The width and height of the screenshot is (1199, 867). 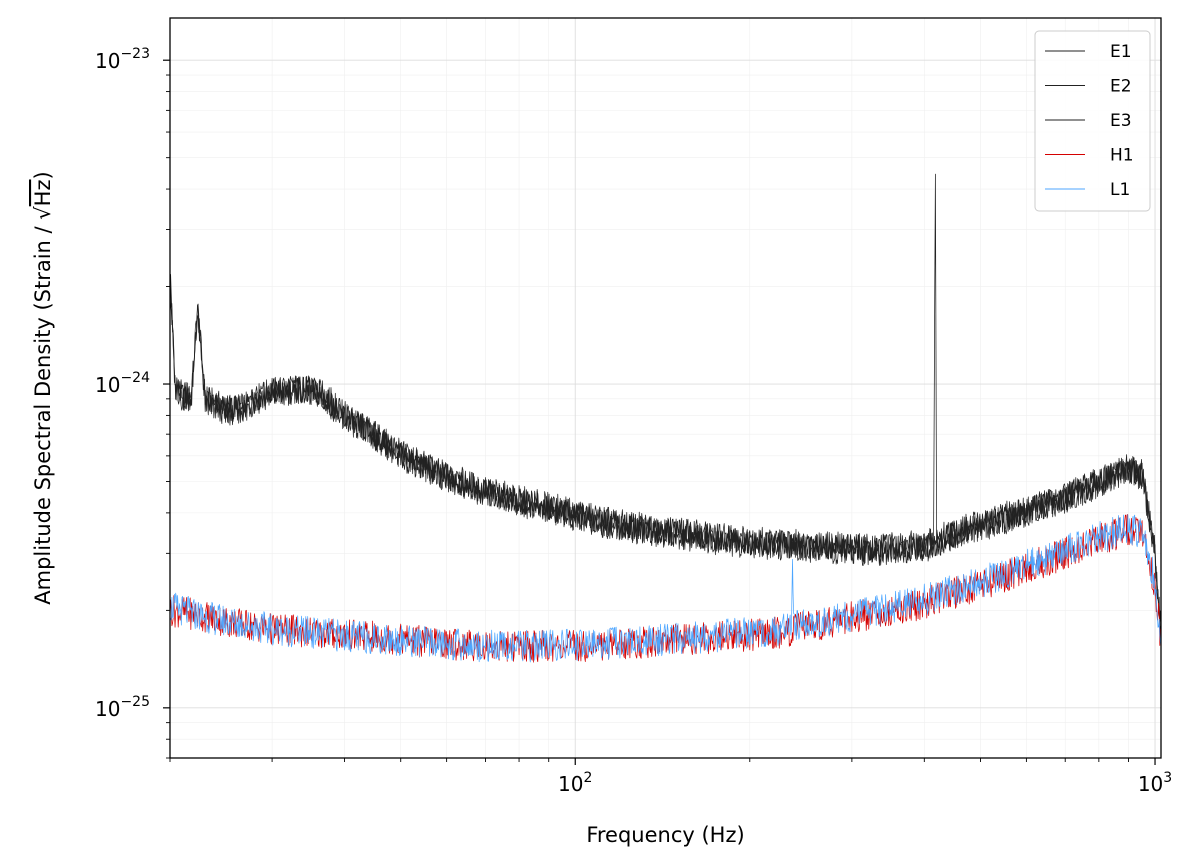 What do you see at coordinates (1121, 52) in the screenshot?
I see `legend-label-e1: E1` at bounding box center [1121, 52].